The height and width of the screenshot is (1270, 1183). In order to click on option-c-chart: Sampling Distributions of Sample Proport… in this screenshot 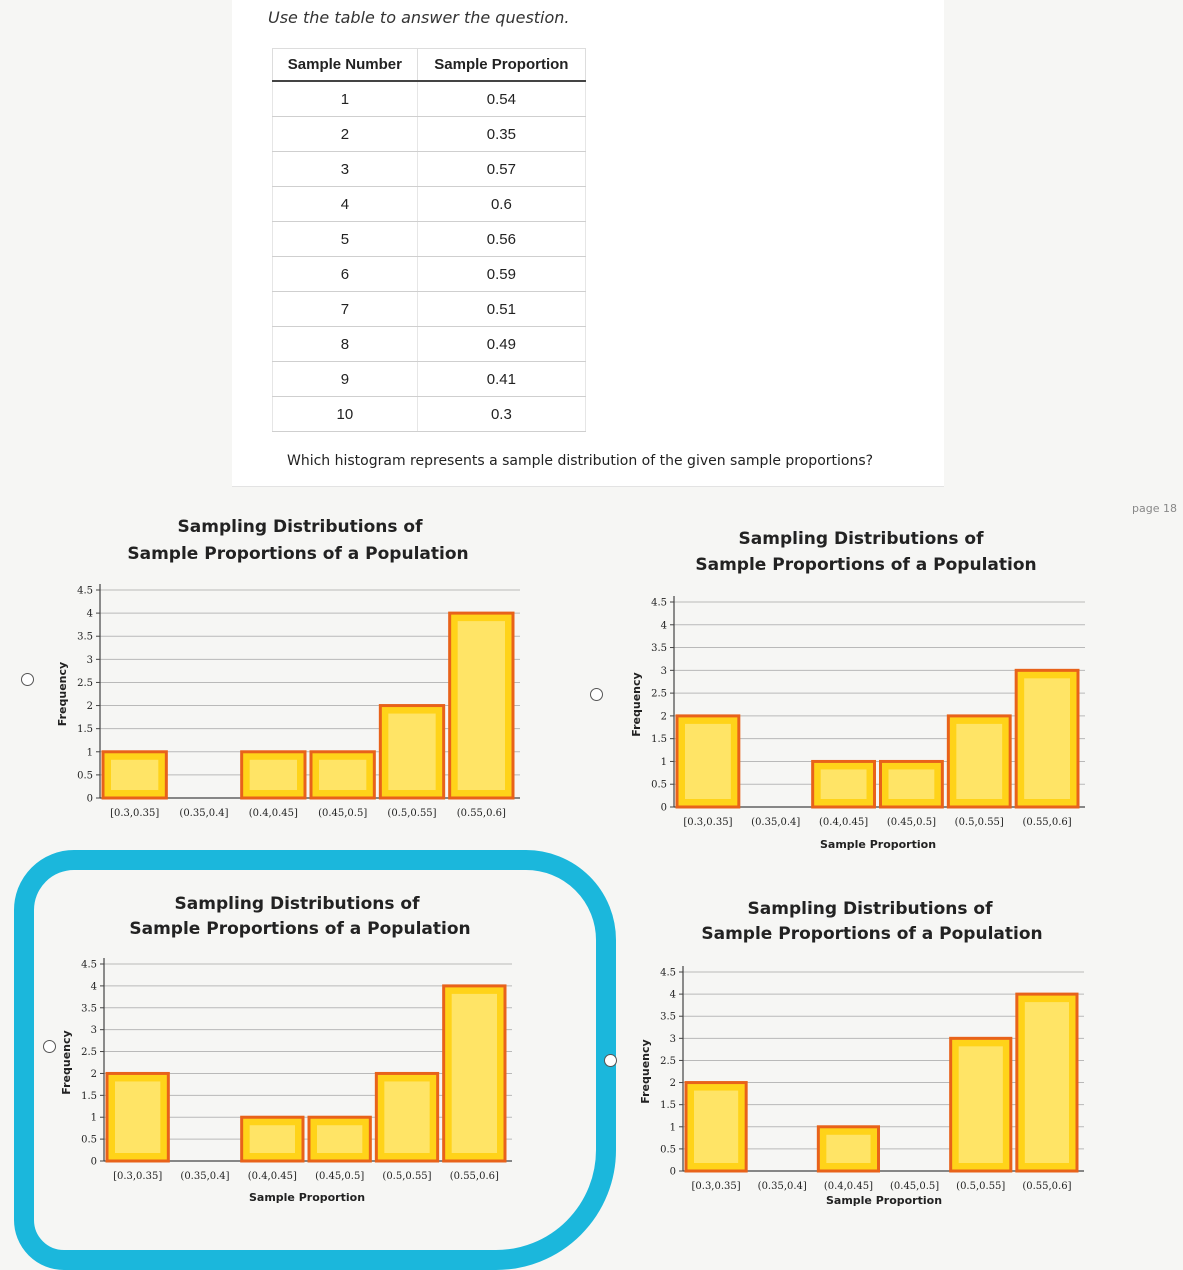, I will do `click(305, 1050)`.